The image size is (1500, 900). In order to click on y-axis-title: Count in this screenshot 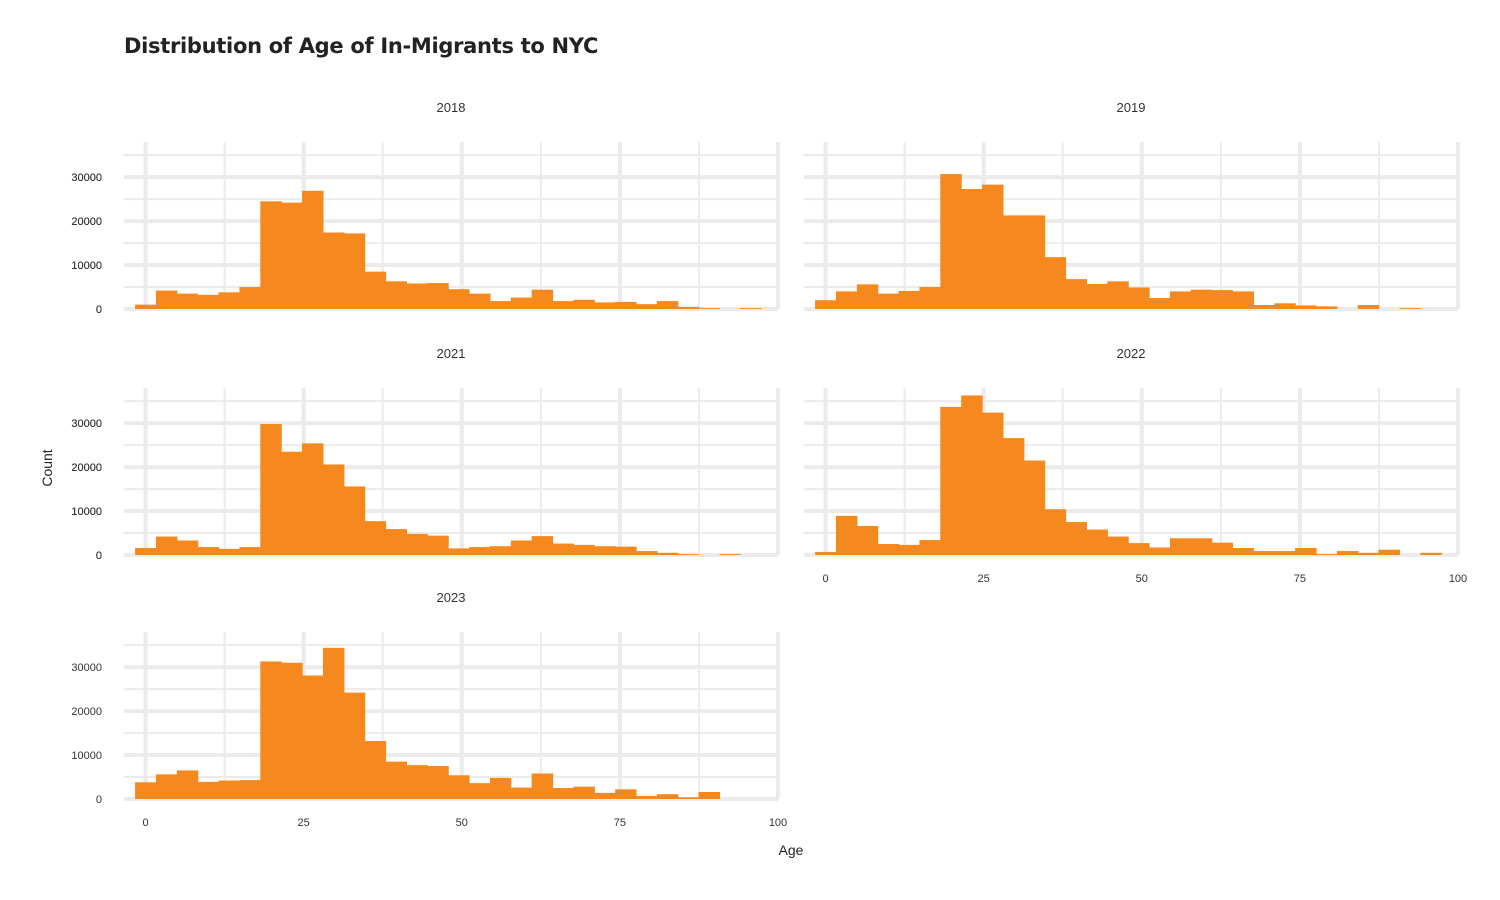, I will do `click(47, 467)`.